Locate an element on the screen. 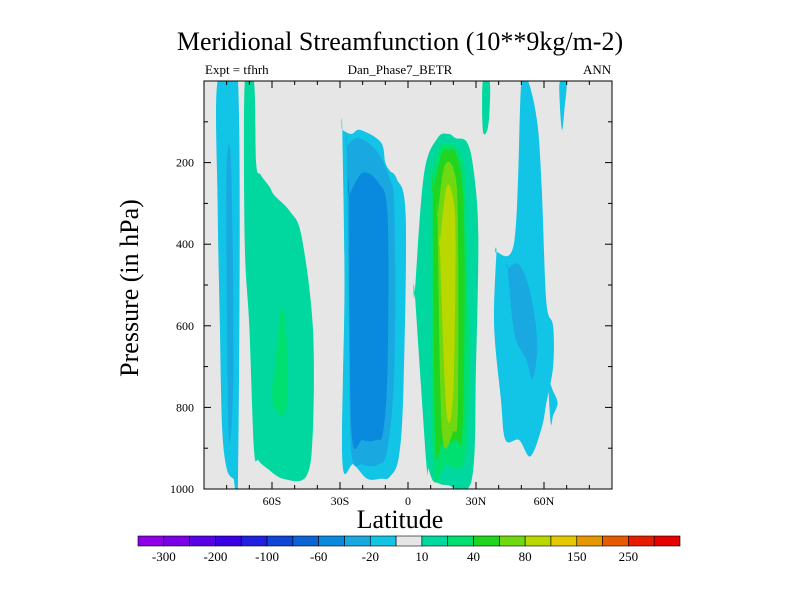 This screenshot has width=800, height=600. y-tick-label: 400 is located at coordinates (185, 244).